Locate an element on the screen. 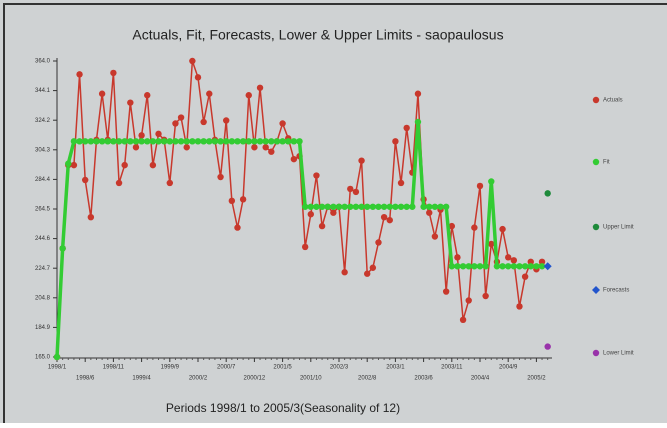 The image size is (667, 428). y-tick-label: 184.9 is located at coordinates (43, 328).